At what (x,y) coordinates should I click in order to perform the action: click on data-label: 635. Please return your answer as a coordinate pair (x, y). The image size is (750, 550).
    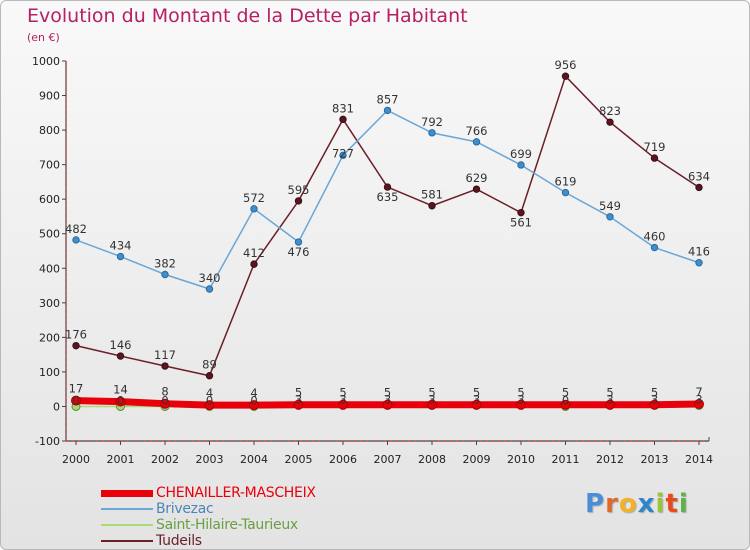
    Looking at the image, I should click on (388, 197).